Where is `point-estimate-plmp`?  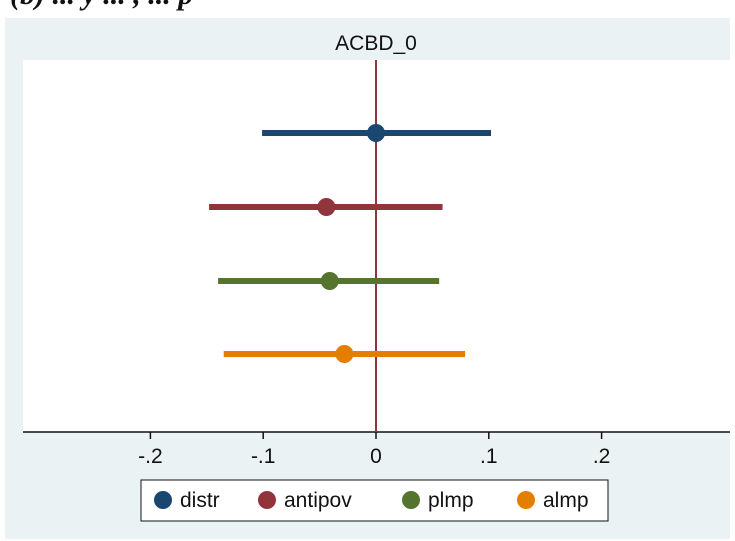
point-estimate-plmp is located at coordinates (329, 281).